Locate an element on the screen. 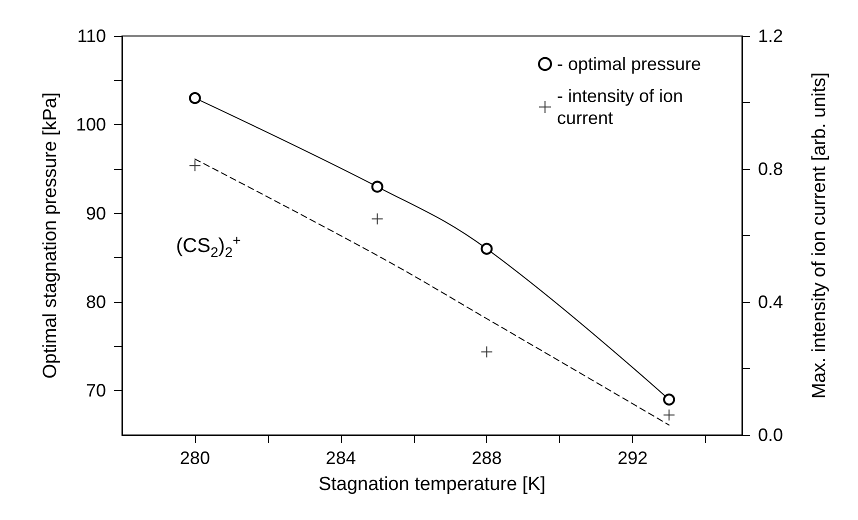 The width and height of the screenshot is (858, 520). y2-tick-label: 0.4 is located at coordinates (771, 302).